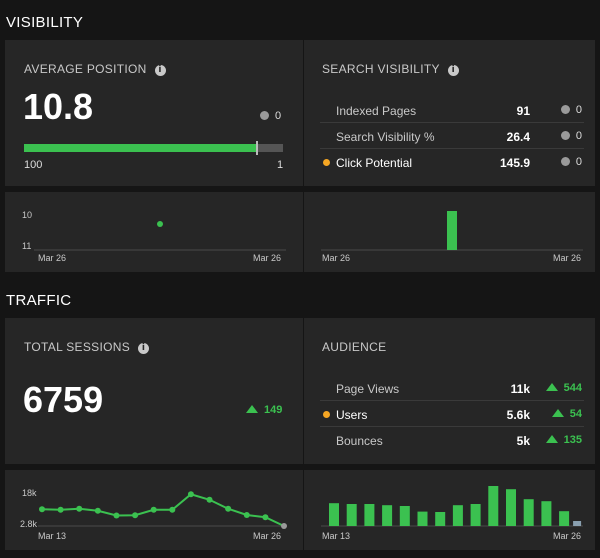 Image resolution: width=600 pixels, height=558 pixels. I want to click on row-change: 135, so click(563, 440).